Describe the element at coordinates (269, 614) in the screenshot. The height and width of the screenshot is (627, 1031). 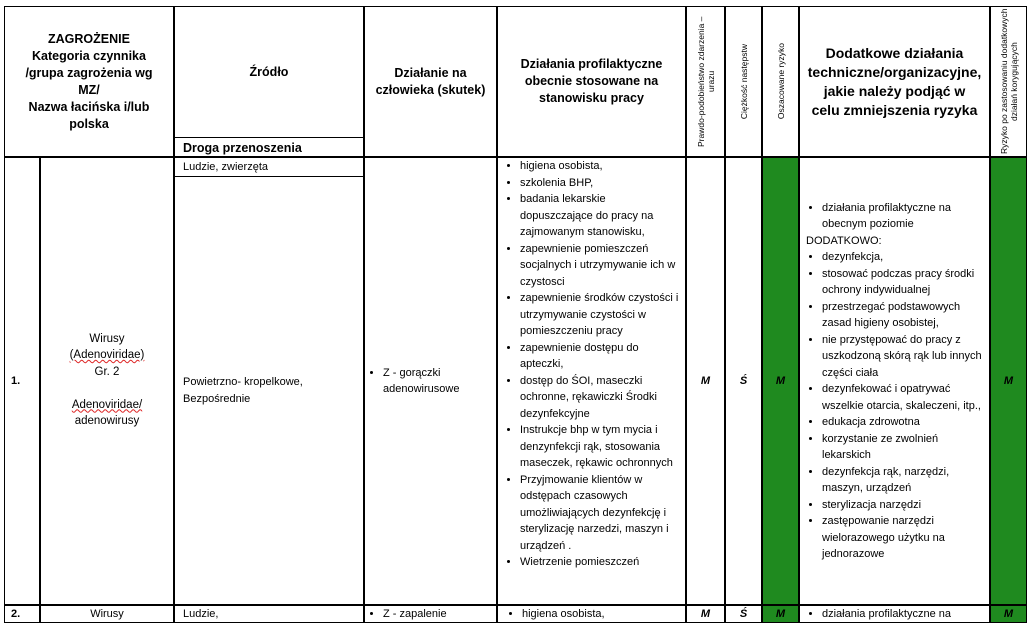
I see `row2-source: Ludzie,` at that location.